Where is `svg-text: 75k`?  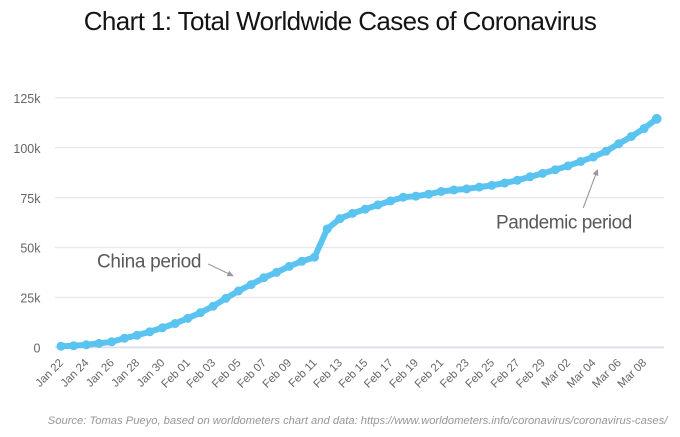
svg-text: 75k is located at coordinates (30, 199).